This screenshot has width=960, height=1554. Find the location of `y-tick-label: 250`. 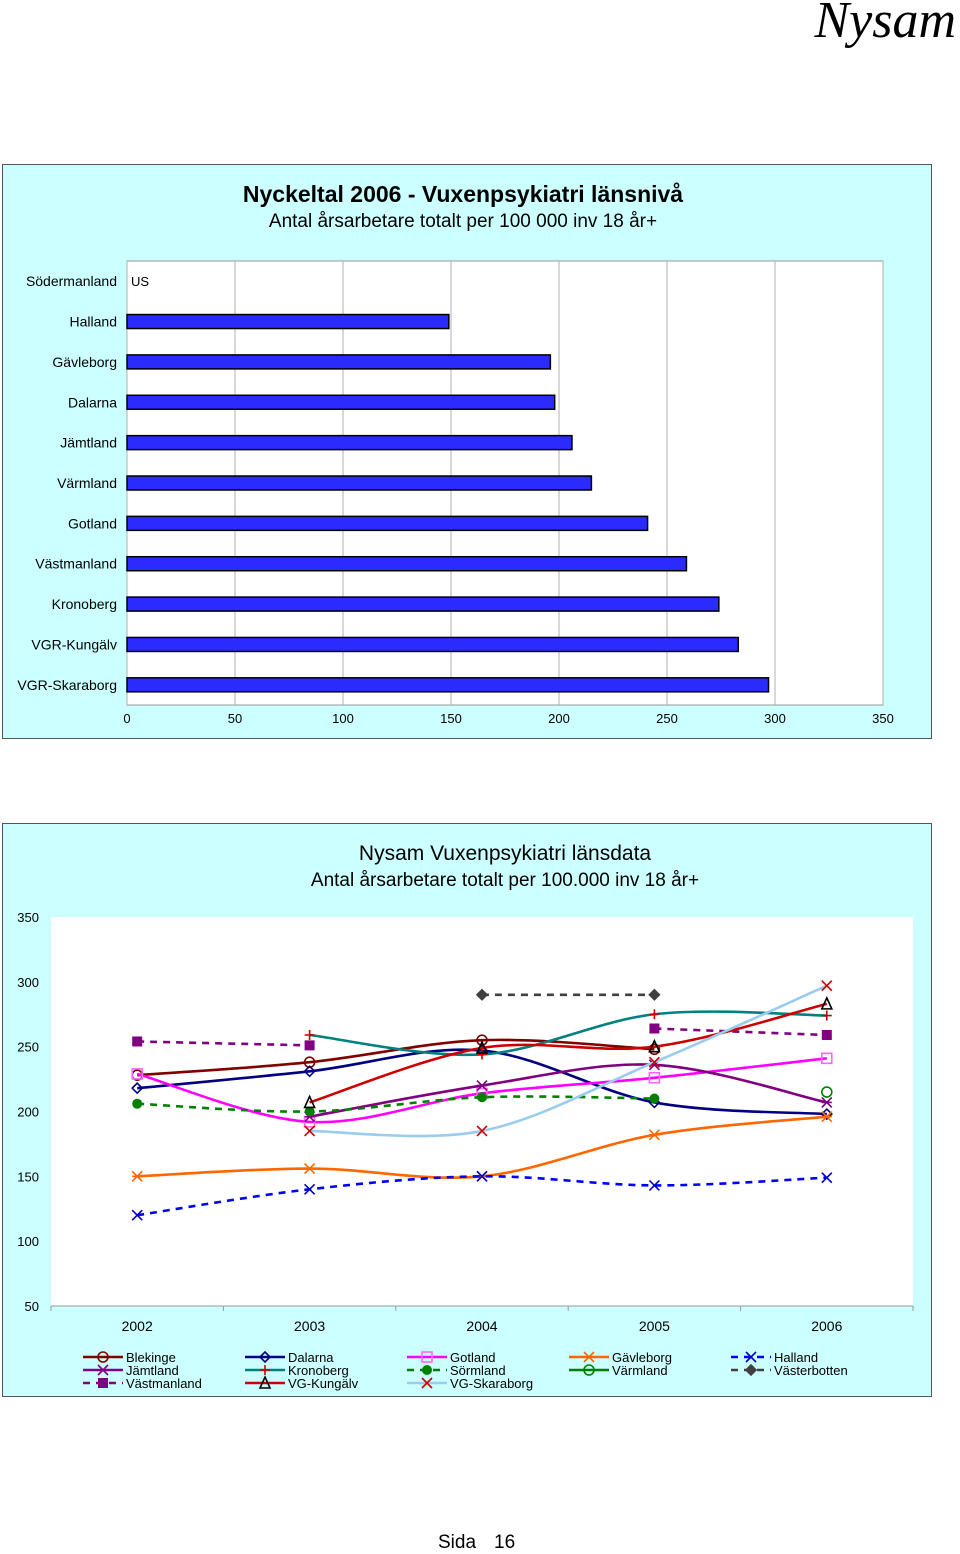

y-tick-label: 250 is located at coordinates (28, 1047).